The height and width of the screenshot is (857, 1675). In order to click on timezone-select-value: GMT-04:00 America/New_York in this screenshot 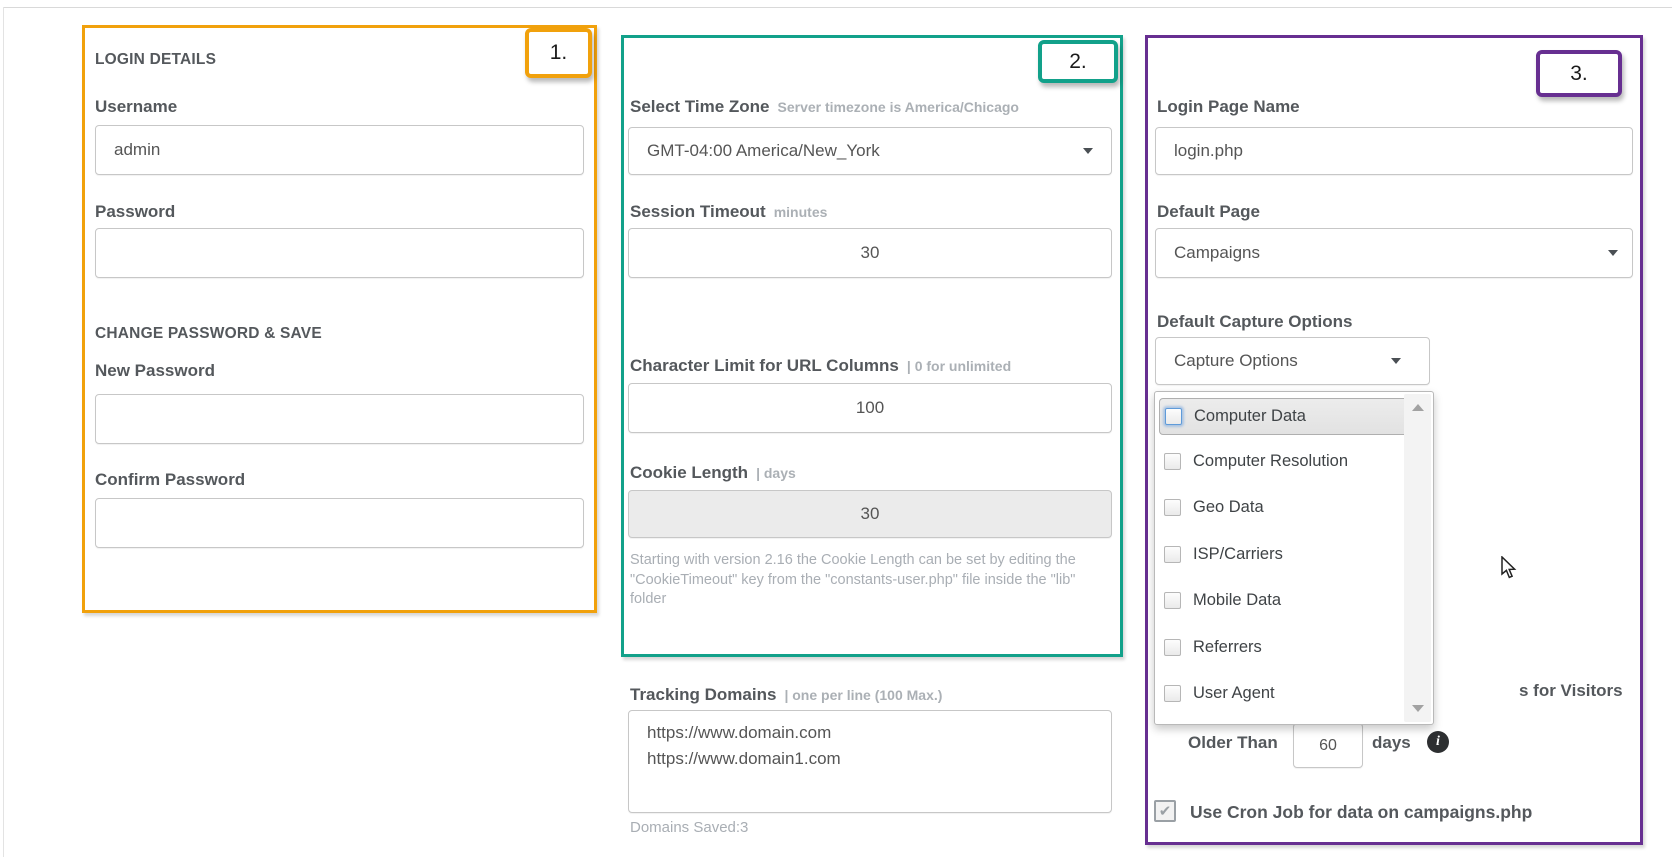, I will do `click(763, 150)`.